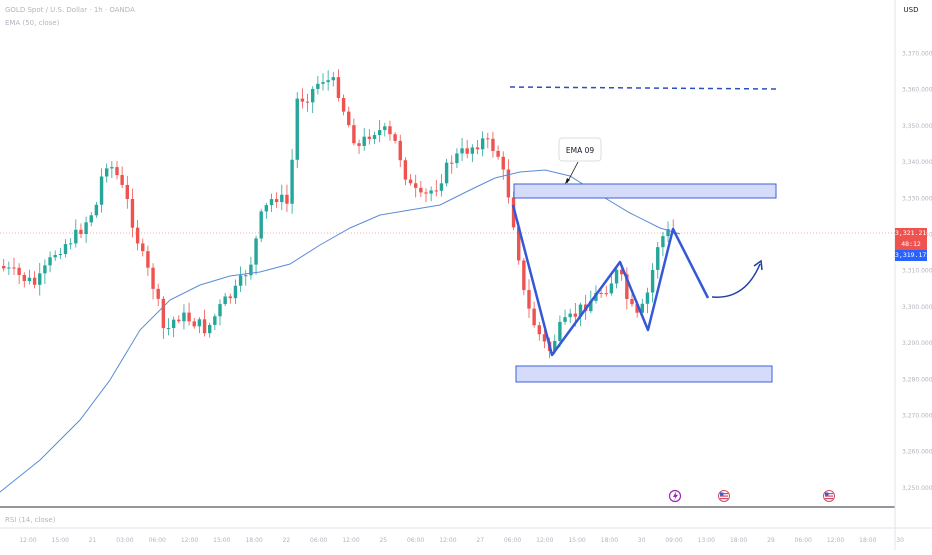 Image resolution: width=932 pixels, height=555 pixels. What do you see at coordinates (221, 540) in the screenshot?
I see `time-tick-label: 15:00` at bounding box center [221, 540].